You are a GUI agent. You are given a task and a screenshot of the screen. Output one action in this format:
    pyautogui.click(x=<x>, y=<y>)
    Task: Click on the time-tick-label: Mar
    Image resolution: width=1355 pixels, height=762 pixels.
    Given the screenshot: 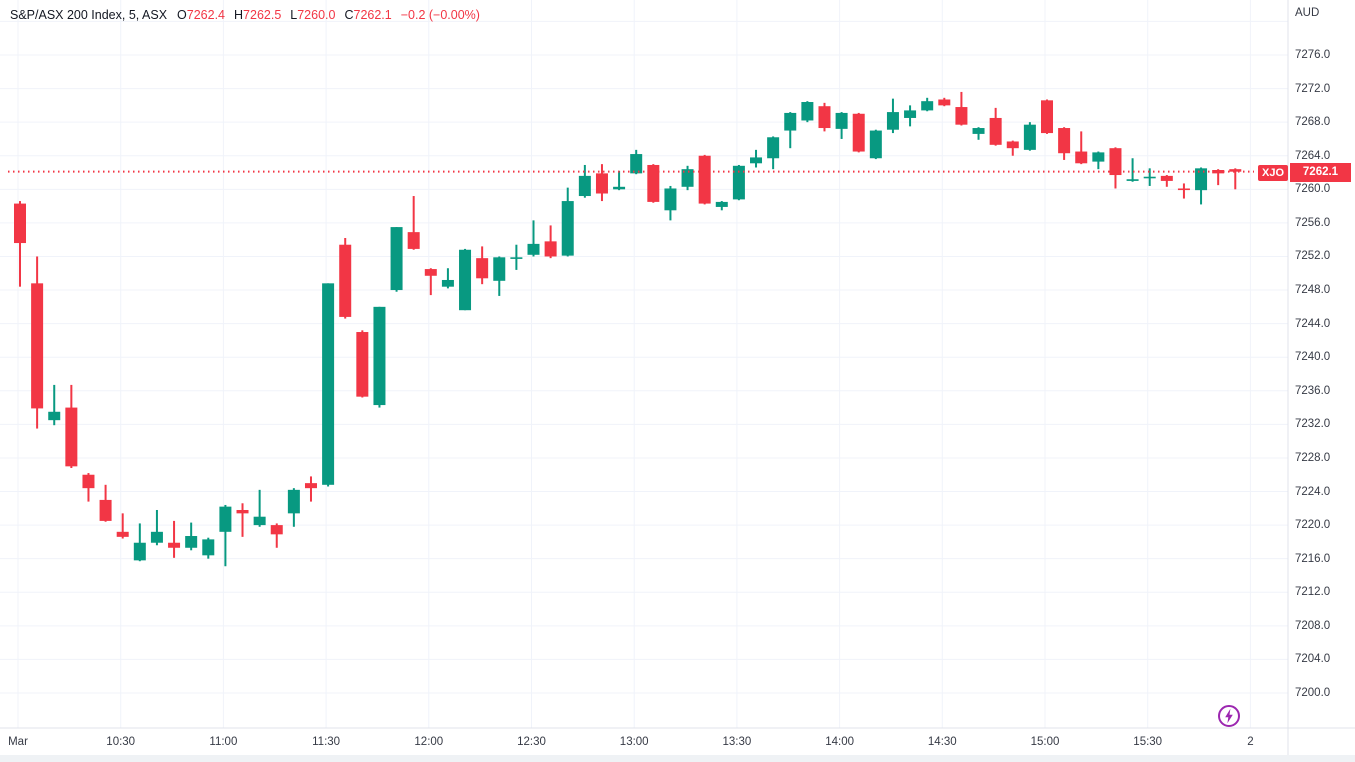 What is the action you would take?
    pyautogui.click(x=18, y=742)
    